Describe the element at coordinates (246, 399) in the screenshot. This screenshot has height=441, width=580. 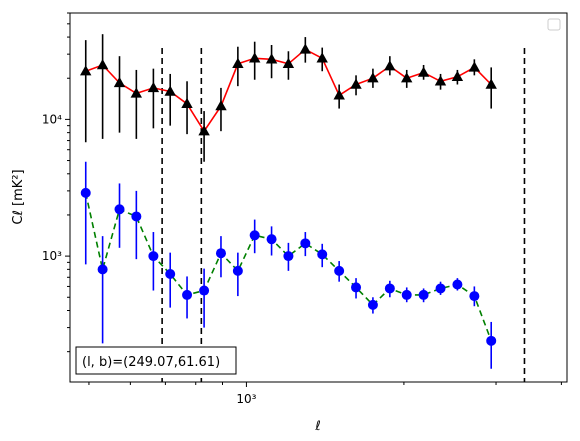
I see `x-tick-label: 10³` at that location.